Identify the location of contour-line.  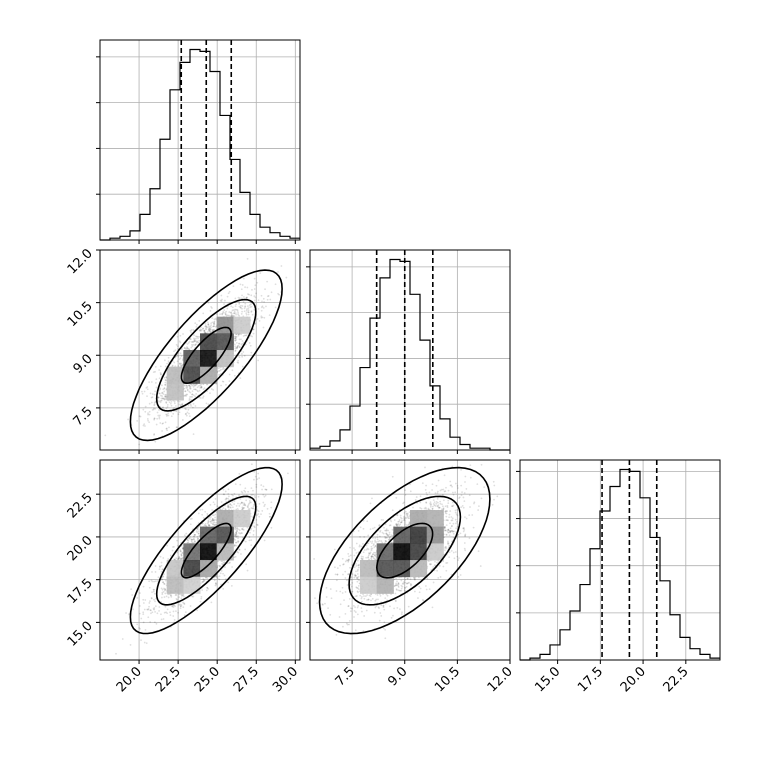
(206, 550).